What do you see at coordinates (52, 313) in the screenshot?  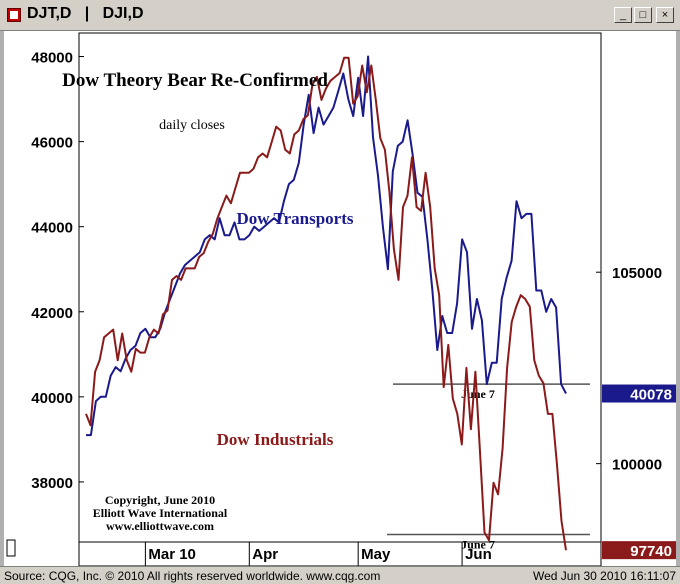 I see `left-y-tick-label: 42000` at bounding box center [52, 313].